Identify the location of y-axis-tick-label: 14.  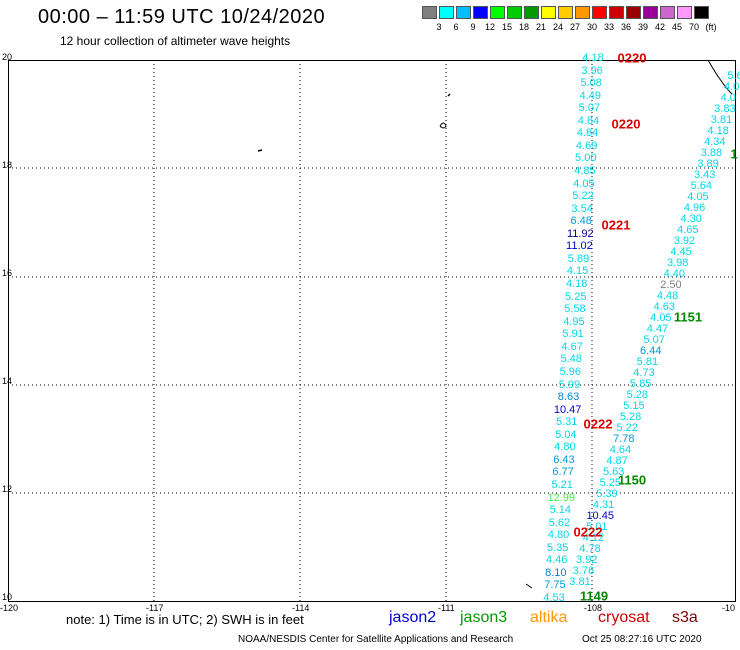
(7, 381).